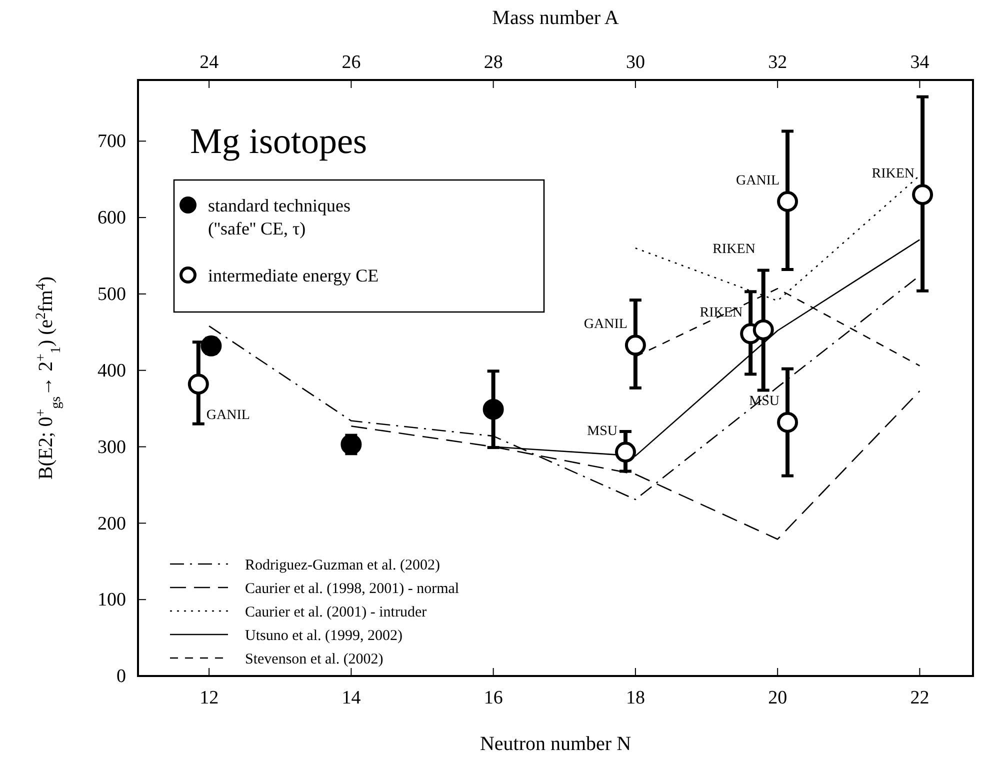 This screenshot has width=986, height=762. Describe the element at coordinates (210, 62) in the screenshot. I see `x2-tick-label: 24` at that location.